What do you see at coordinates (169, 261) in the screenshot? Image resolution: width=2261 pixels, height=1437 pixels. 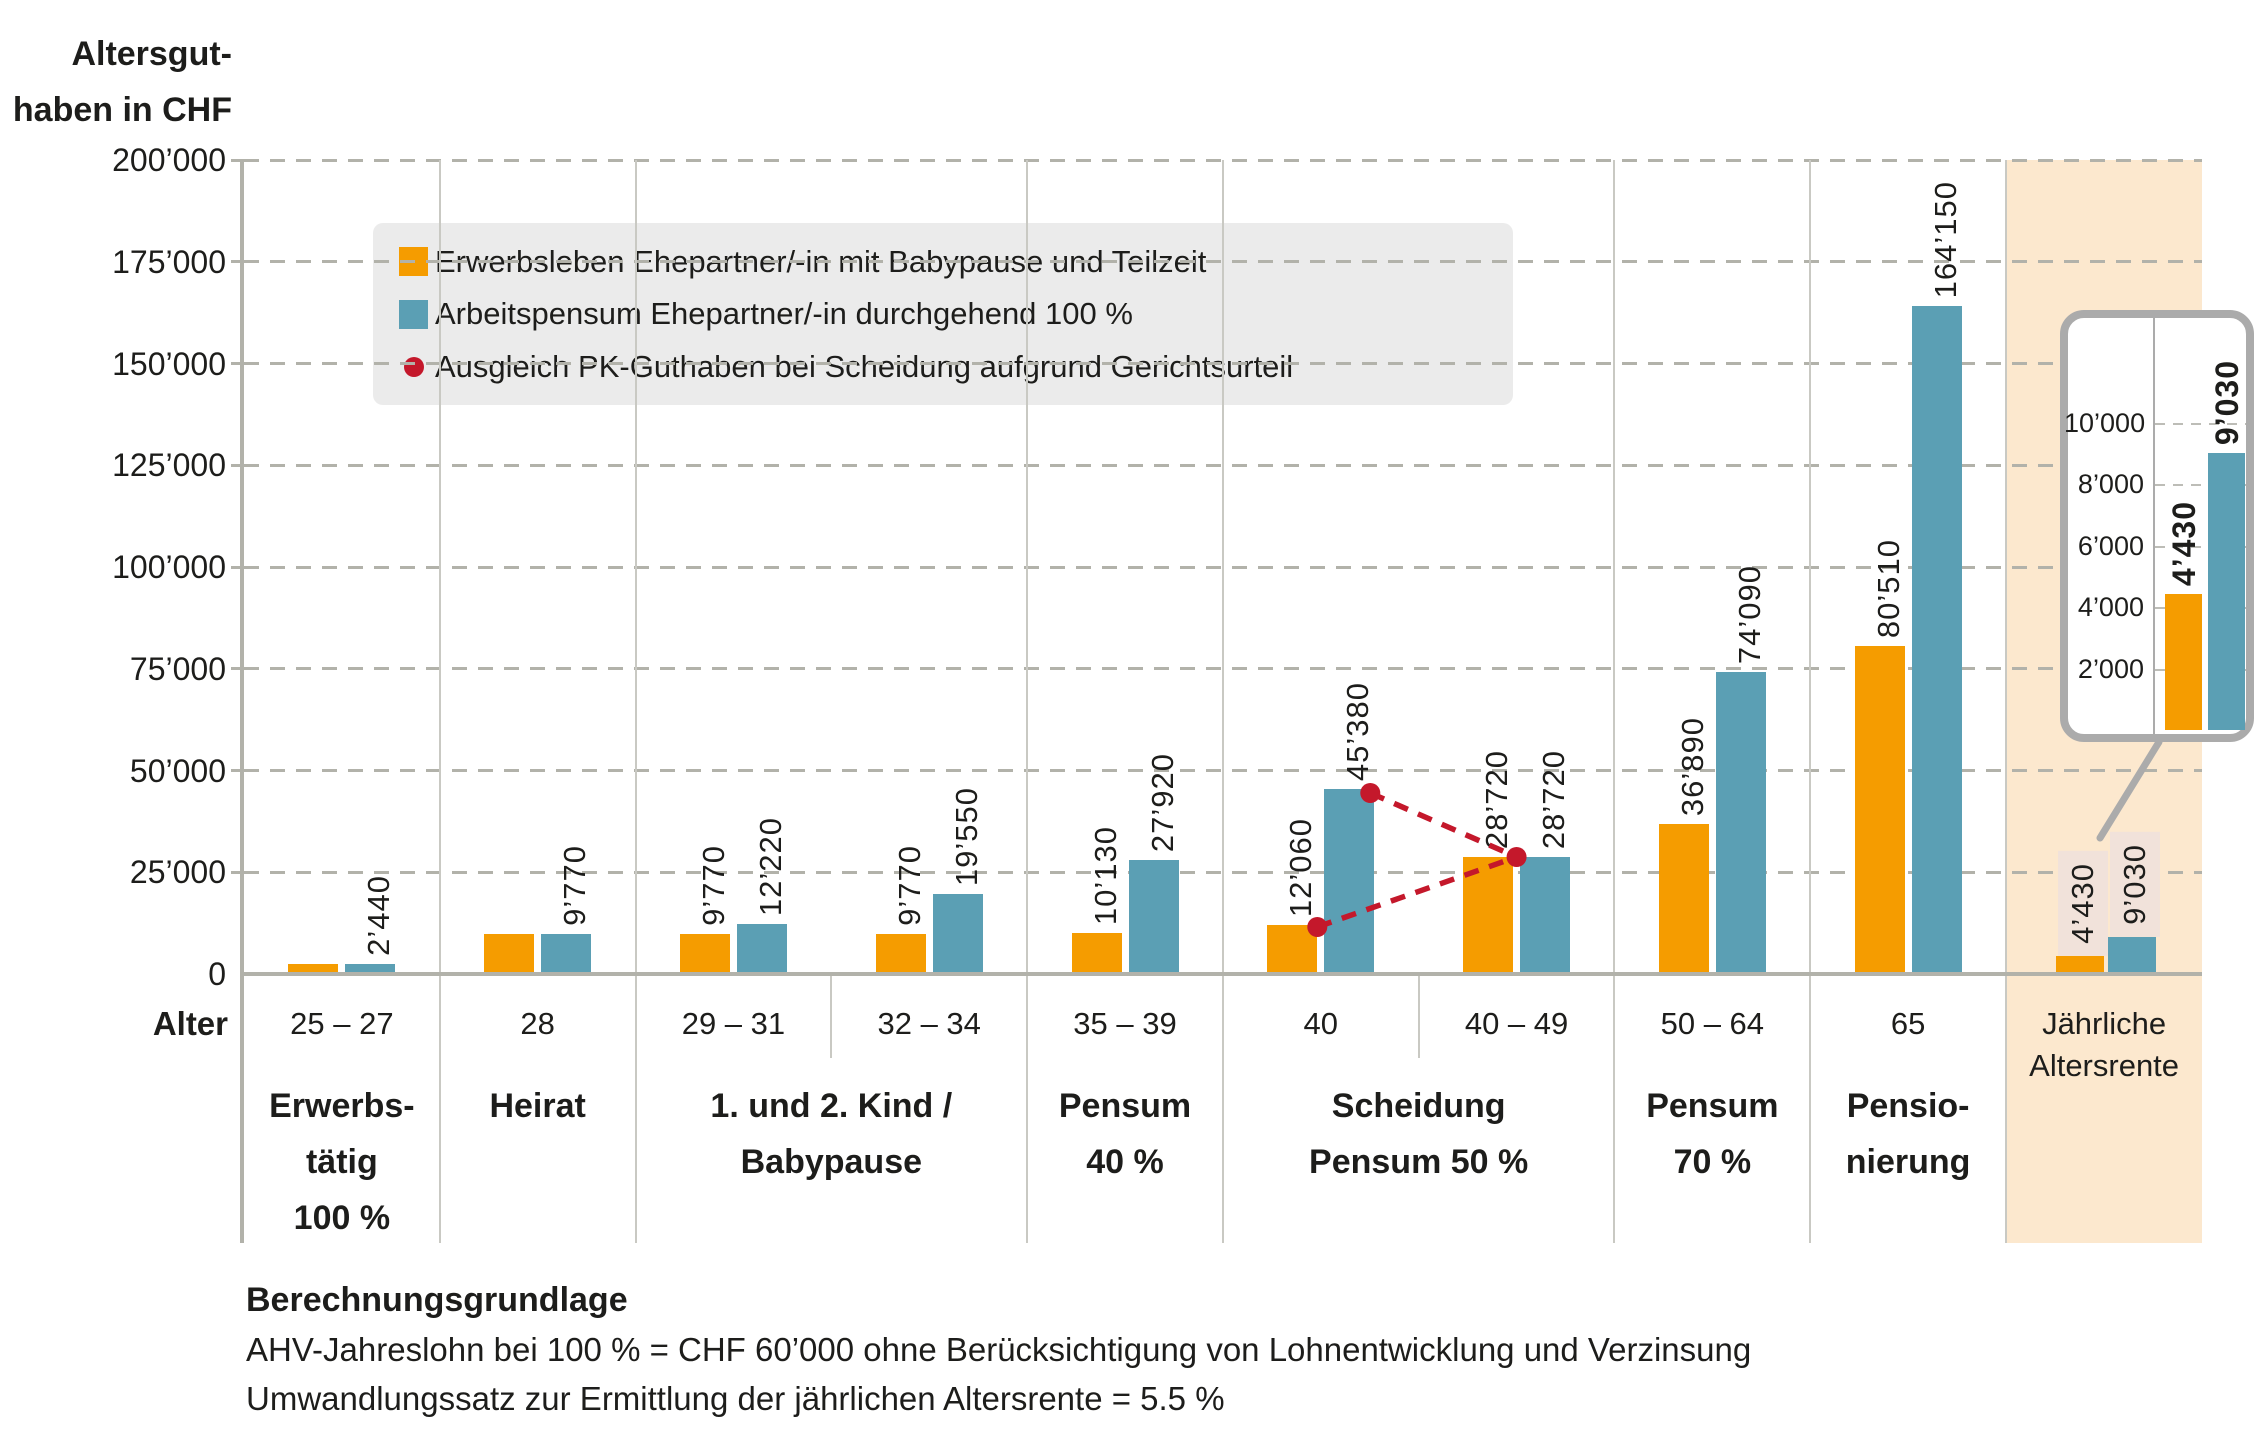 I see `y-tick-label: 175’000` at bounding box center [169, 261].